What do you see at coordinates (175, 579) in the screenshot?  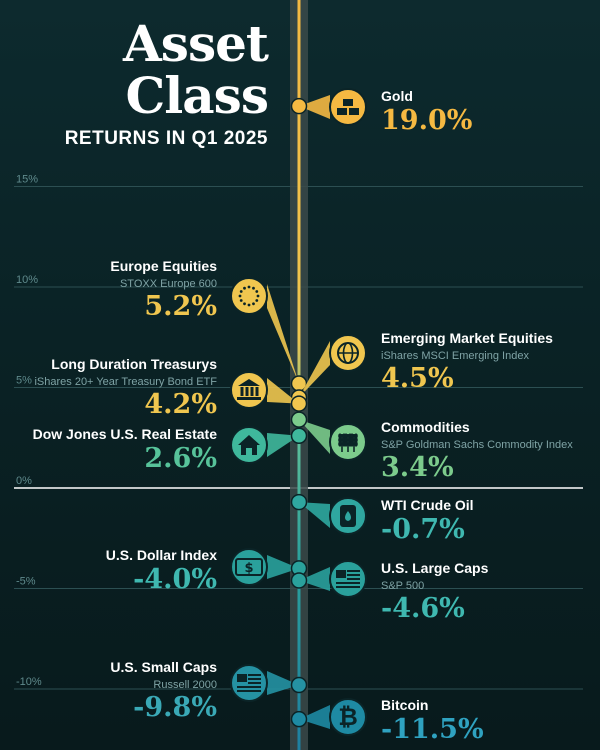 I see `point-value: -4.0%` at bounding box center [175, 579].